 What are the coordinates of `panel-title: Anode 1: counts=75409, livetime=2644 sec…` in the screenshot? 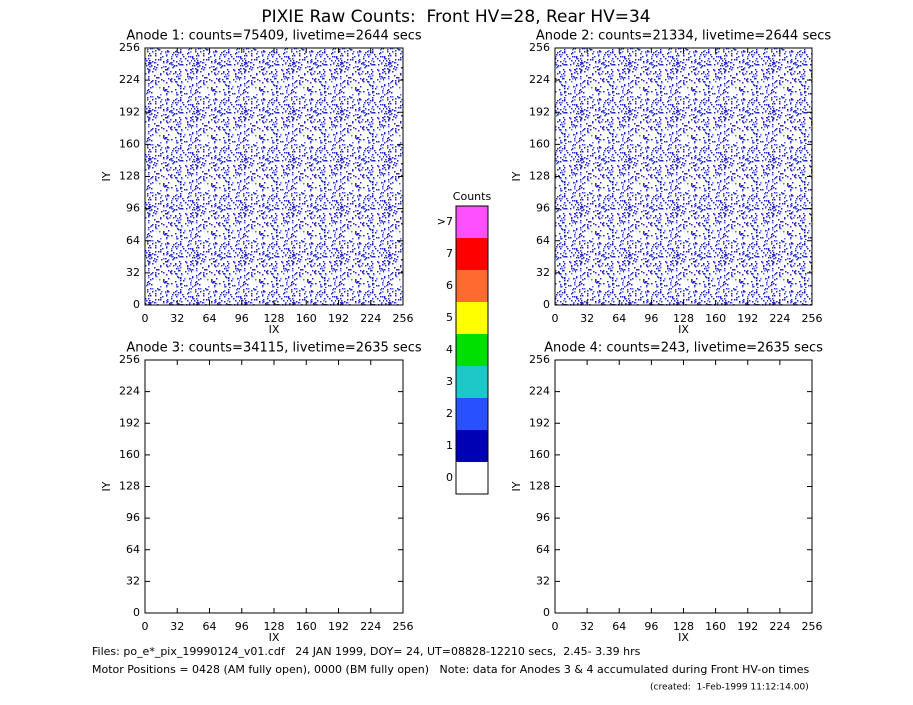 It's located at (274, 36).